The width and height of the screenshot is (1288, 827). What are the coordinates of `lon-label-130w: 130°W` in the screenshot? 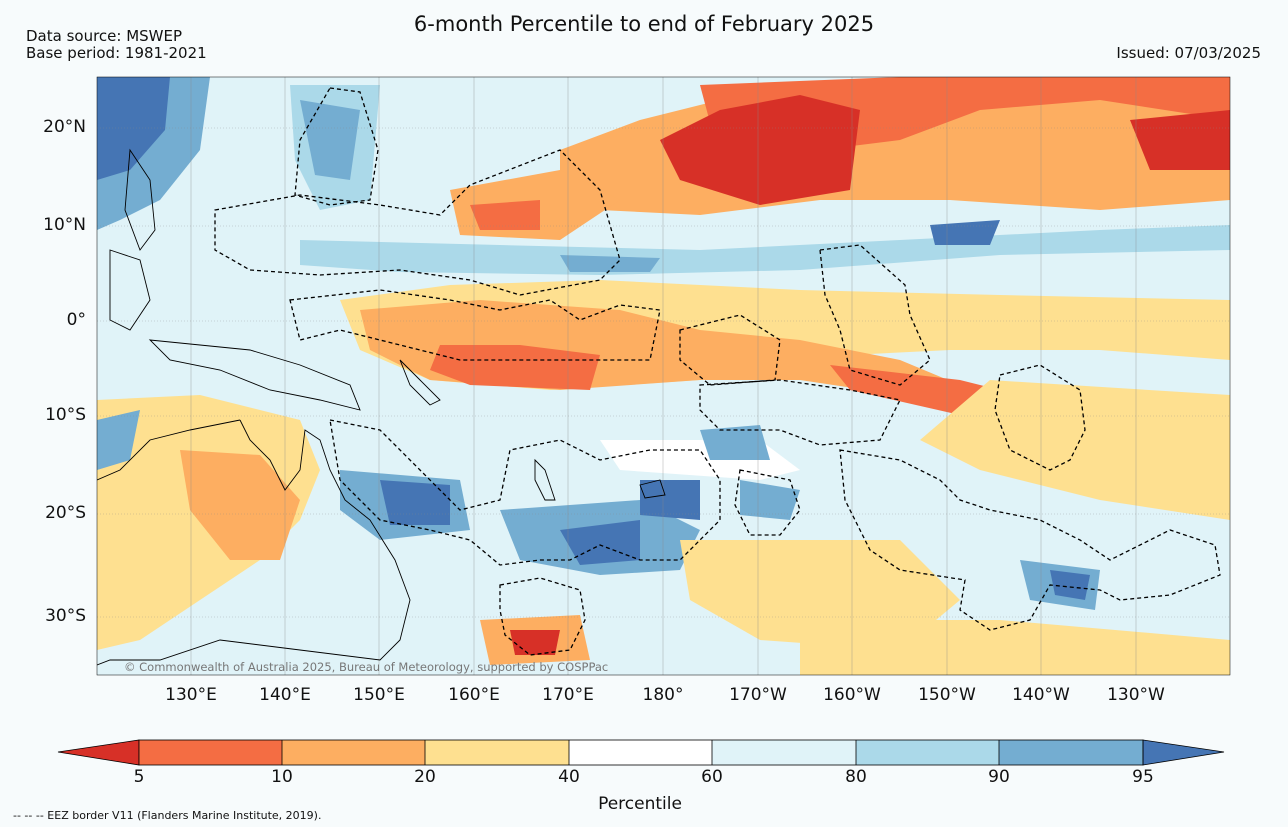 It's located at (1136, 695).